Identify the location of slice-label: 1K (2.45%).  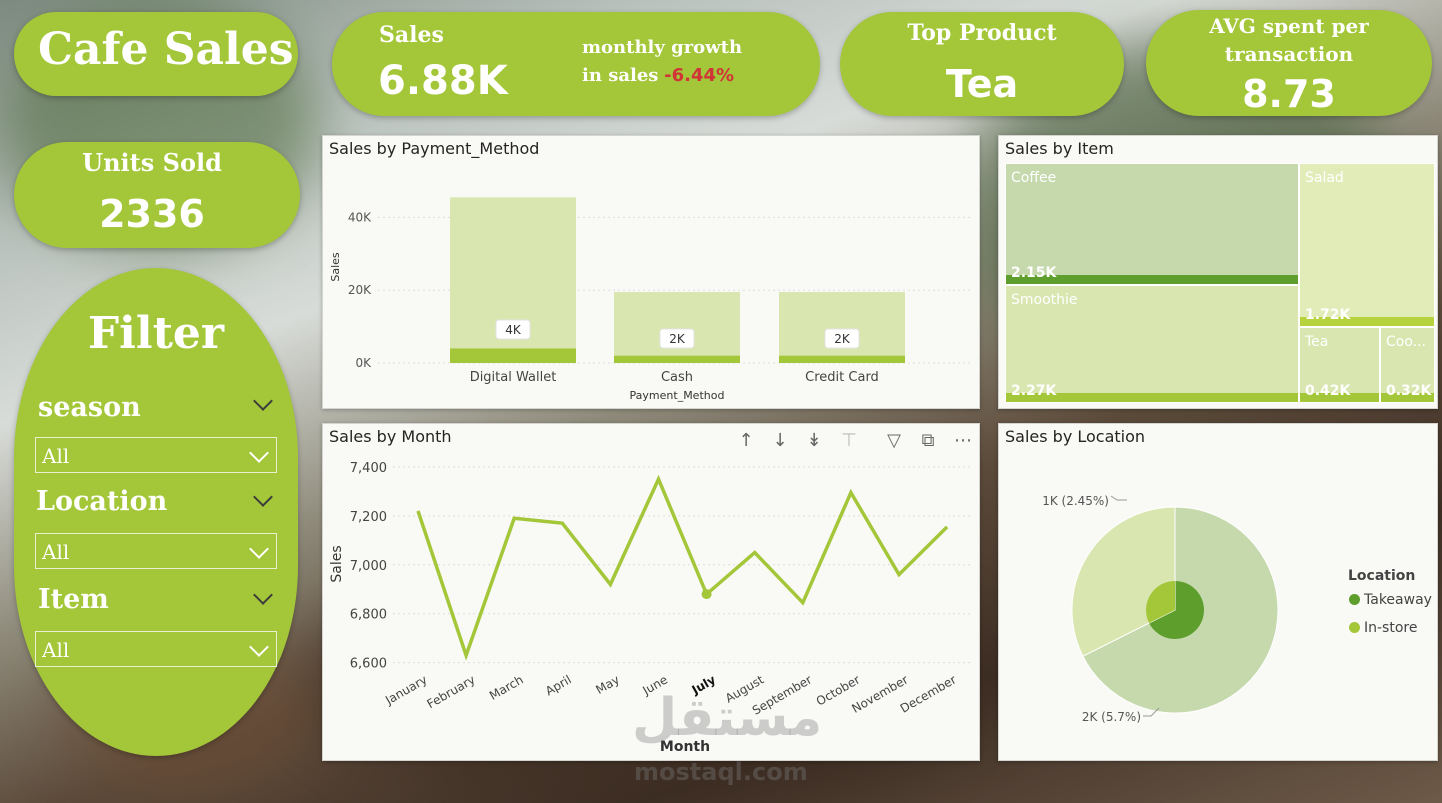
(1075, 501).